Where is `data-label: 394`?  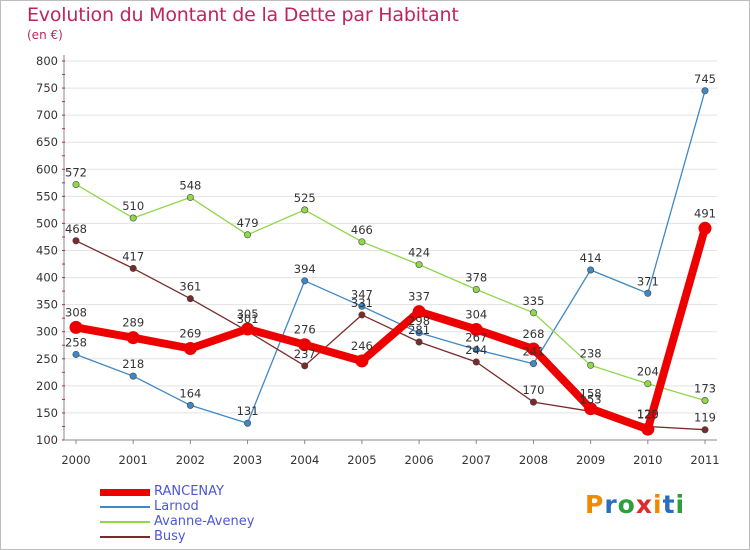 data-label: 394 is located at coordinates (305, 269).